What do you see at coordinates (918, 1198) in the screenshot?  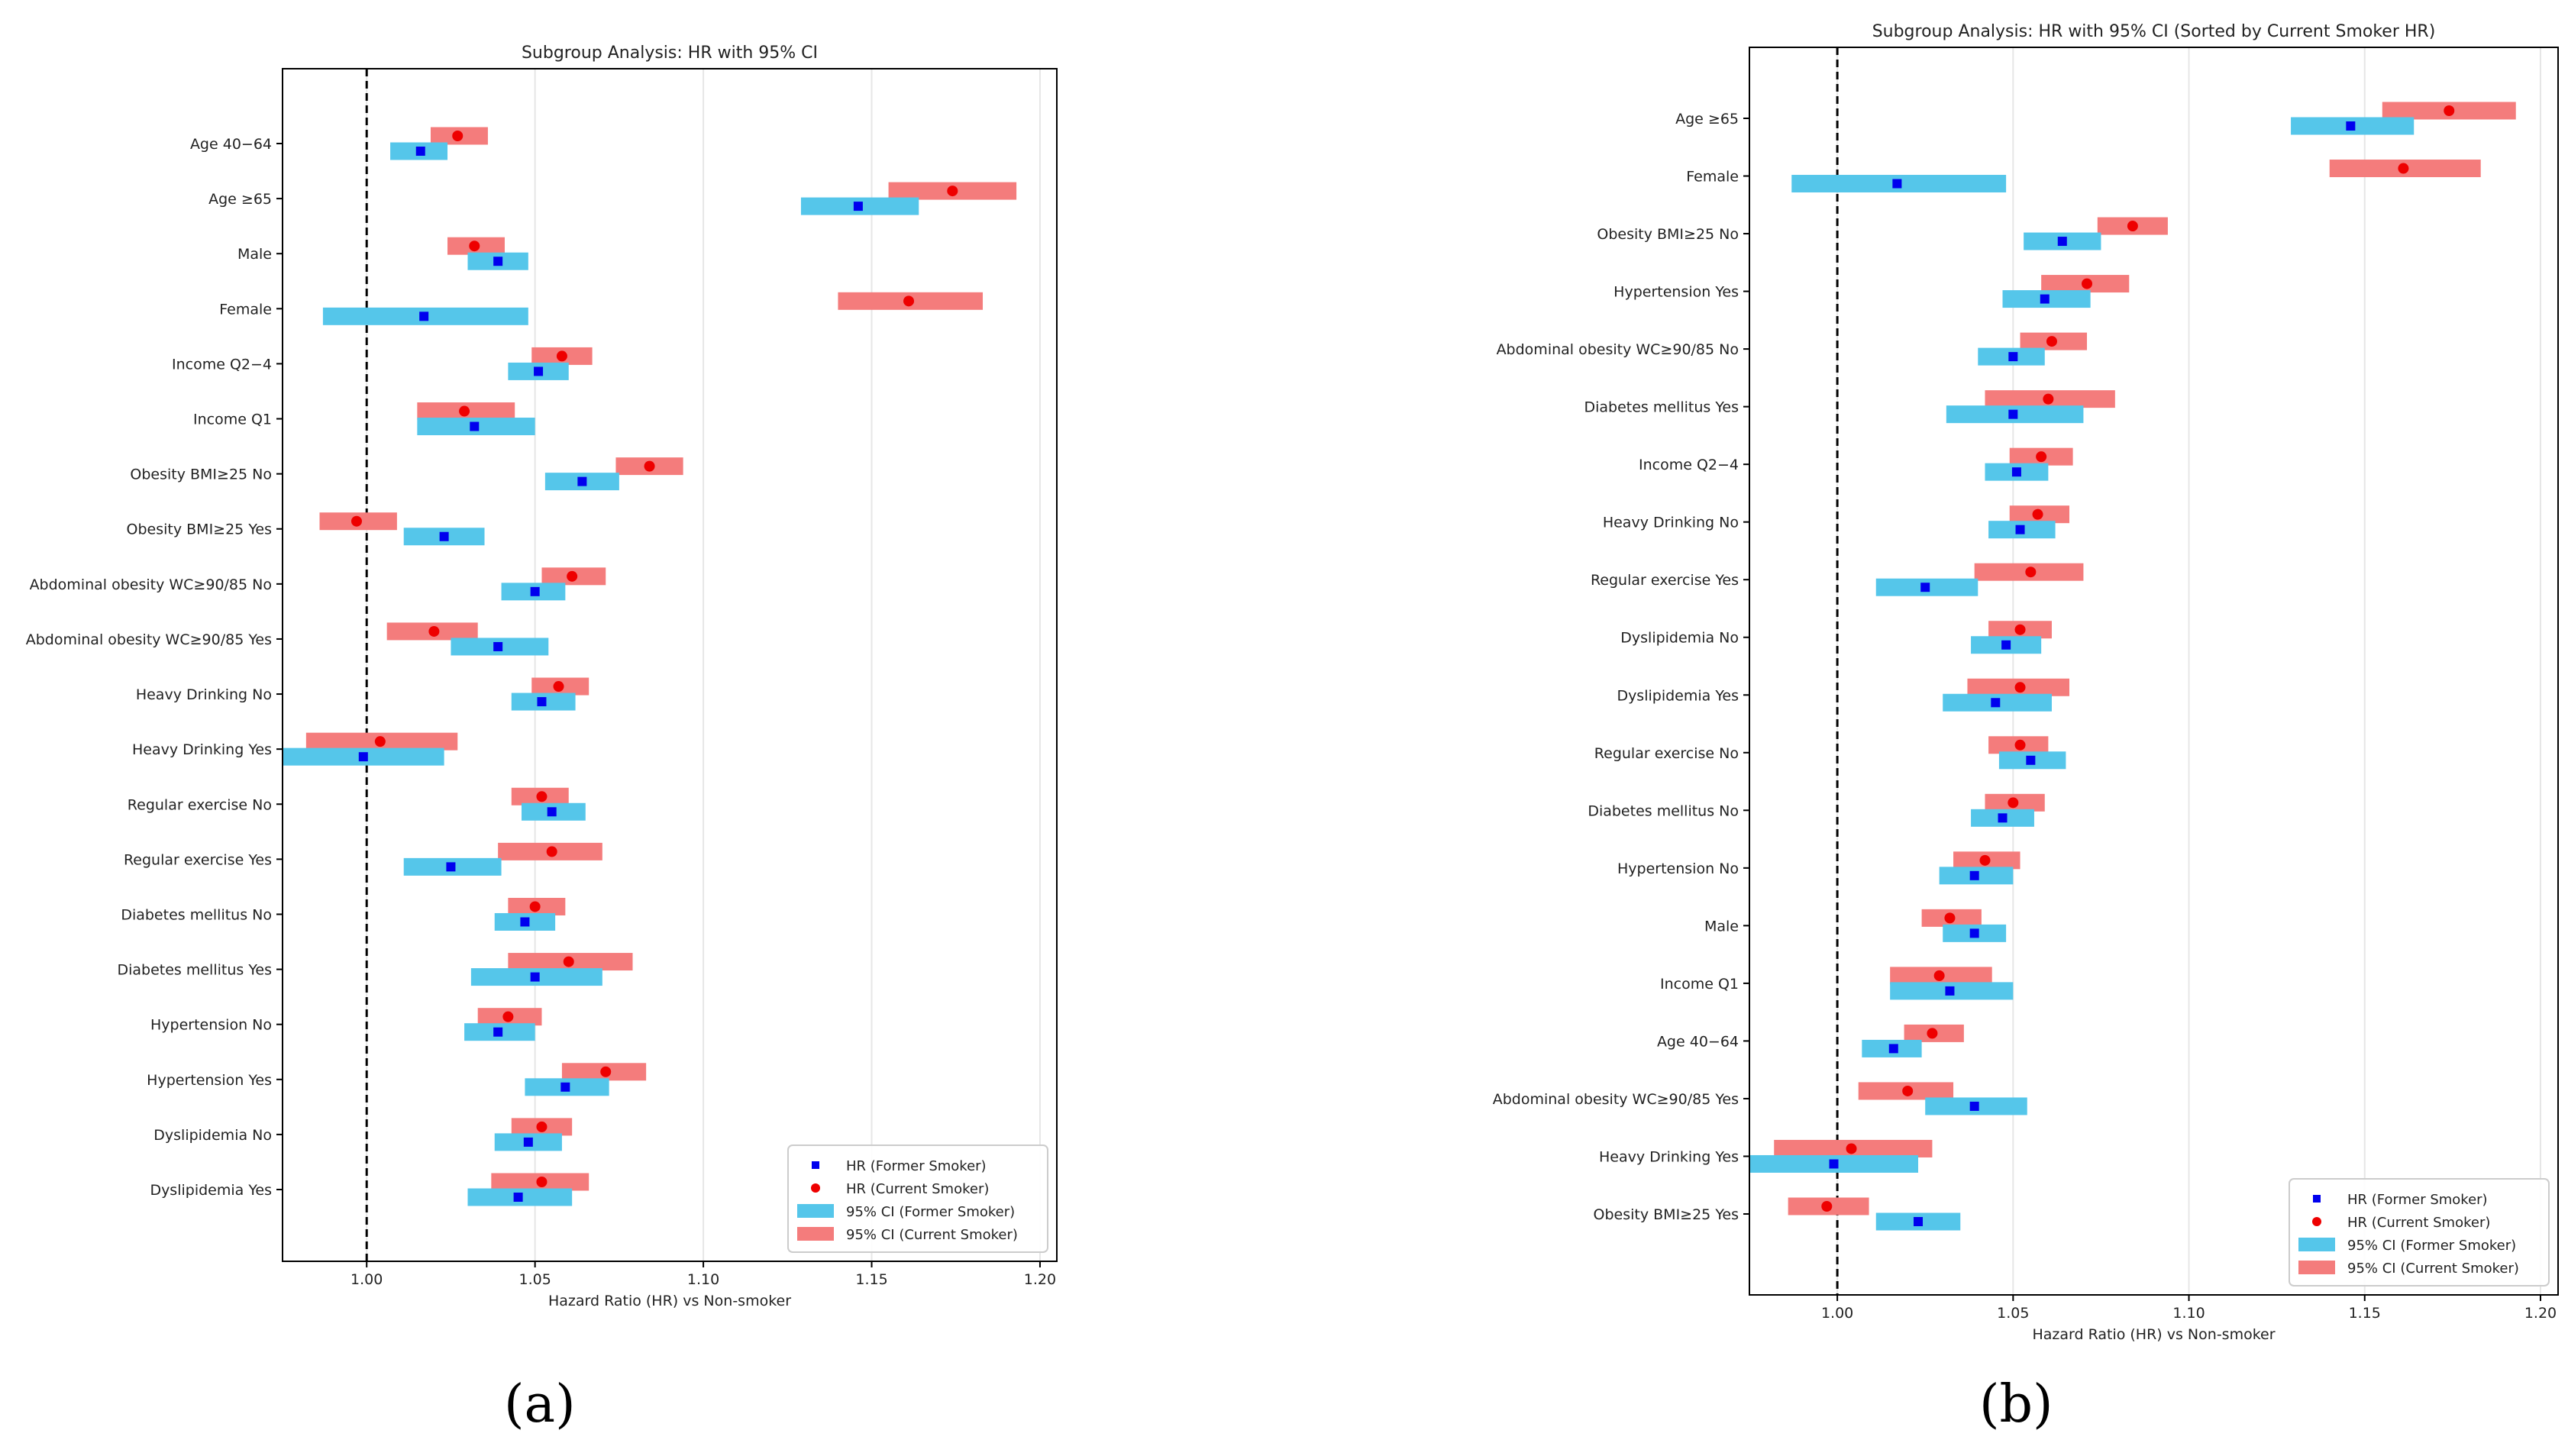 I see `panel-a-legend-box` at bounding box center [918, 1198].